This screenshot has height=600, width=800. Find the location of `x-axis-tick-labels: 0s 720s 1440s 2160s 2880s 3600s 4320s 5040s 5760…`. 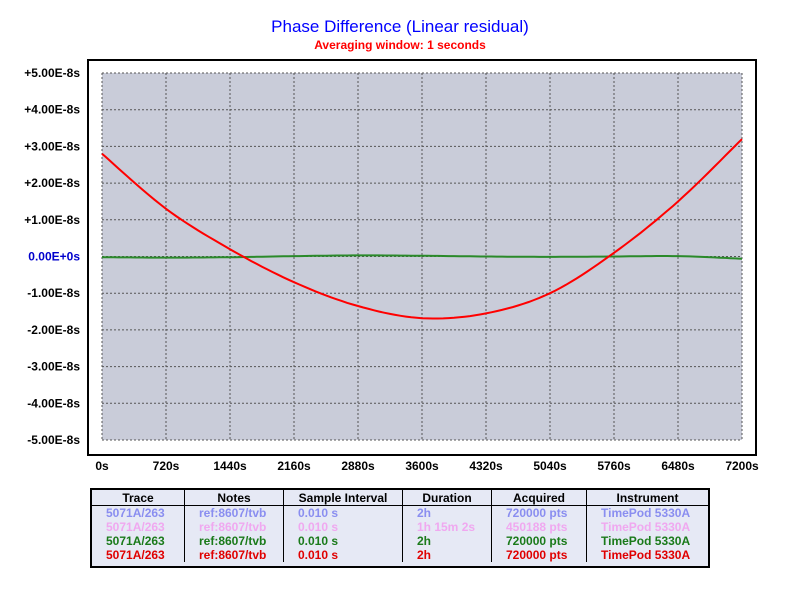

x-axis-tick-labels: 0s 720s 1440s 2160s 2880s 3600s 4320s 5040s 5760… is located at coordinates (427, 466).